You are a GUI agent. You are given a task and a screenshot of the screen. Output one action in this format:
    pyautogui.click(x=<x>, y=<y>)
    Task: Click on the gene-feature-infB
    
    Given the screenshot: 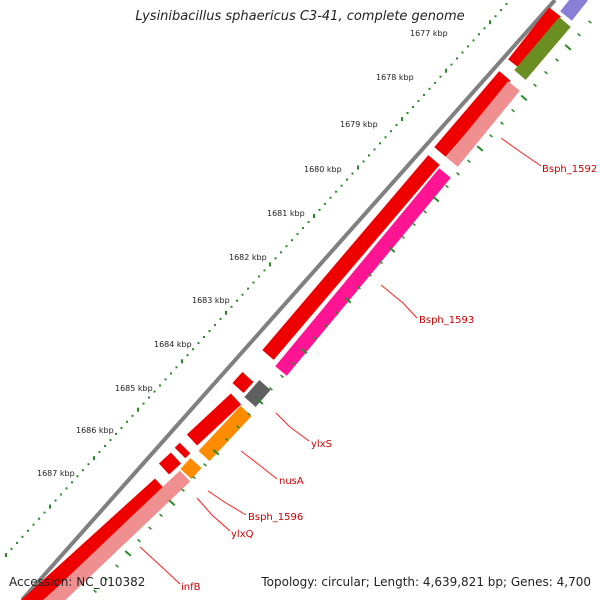 What is the action you would take?
    pyautogui.click(x=116, y=535)
    